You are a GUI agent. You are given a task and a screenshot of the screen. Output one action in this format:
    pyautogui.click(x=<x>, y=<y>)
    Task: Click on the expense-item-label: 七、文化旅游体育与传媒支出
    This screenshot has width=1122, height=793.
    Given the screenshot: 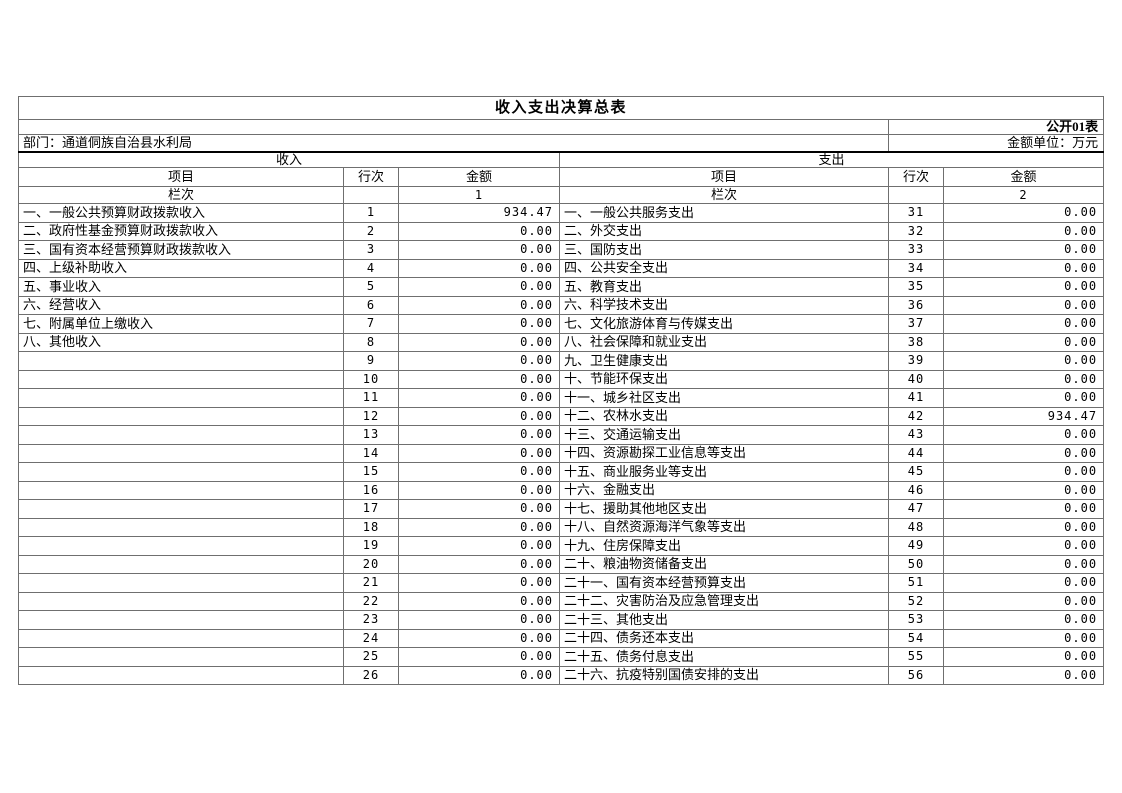 What is the action you would take?
    pyautogui.click(x=724, y=324)
    